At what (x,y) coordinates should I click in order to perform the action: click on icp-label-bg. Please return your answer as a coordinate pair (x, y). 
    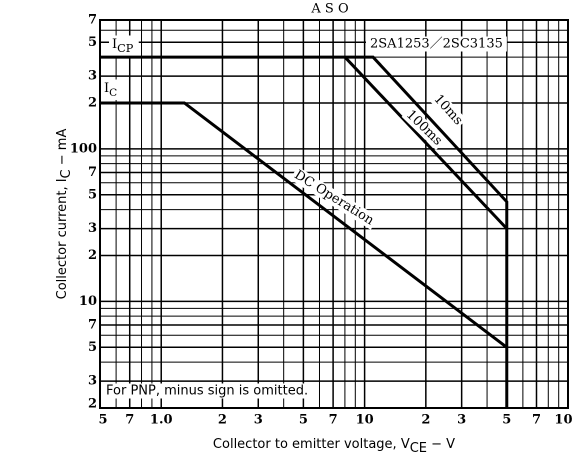
    Looking at the image, I should click on (124, 45).